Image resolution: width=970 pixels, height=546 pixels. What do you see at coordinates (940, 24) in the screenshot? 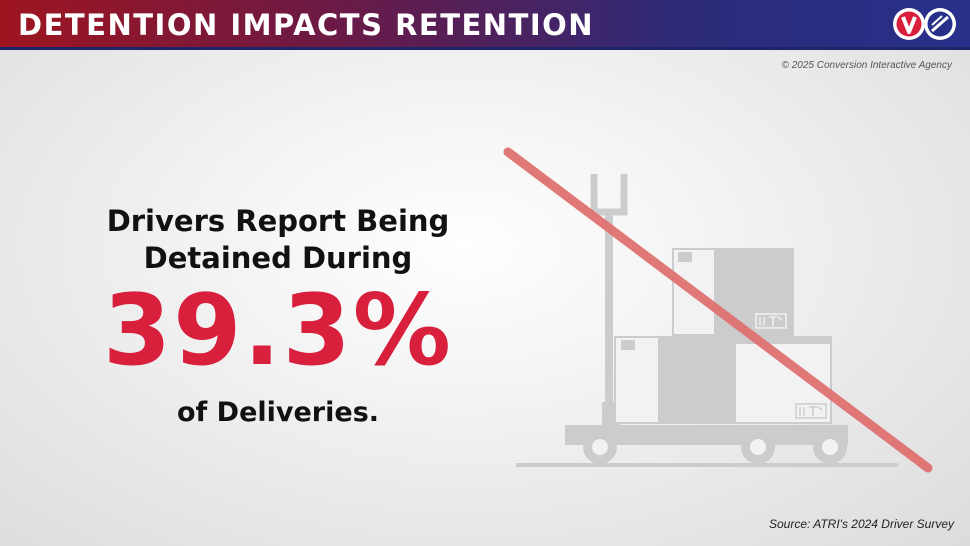
I see `driver-logo-icon` at bounding box center [940, 24].